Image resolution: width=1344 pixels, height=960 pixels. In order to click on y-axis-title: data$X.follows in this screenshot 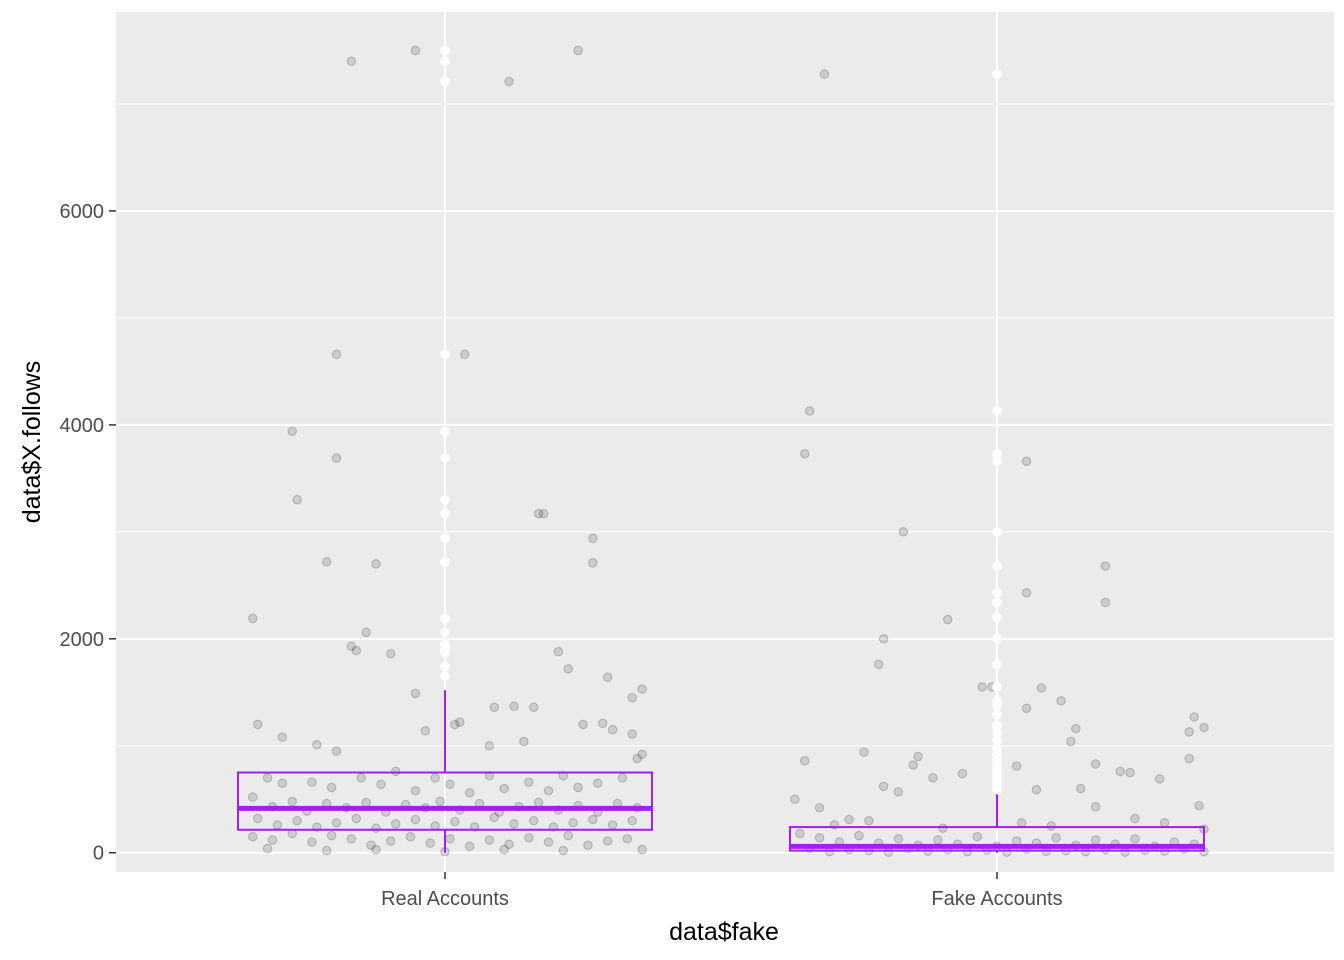, I will do `click(32, 442)`.